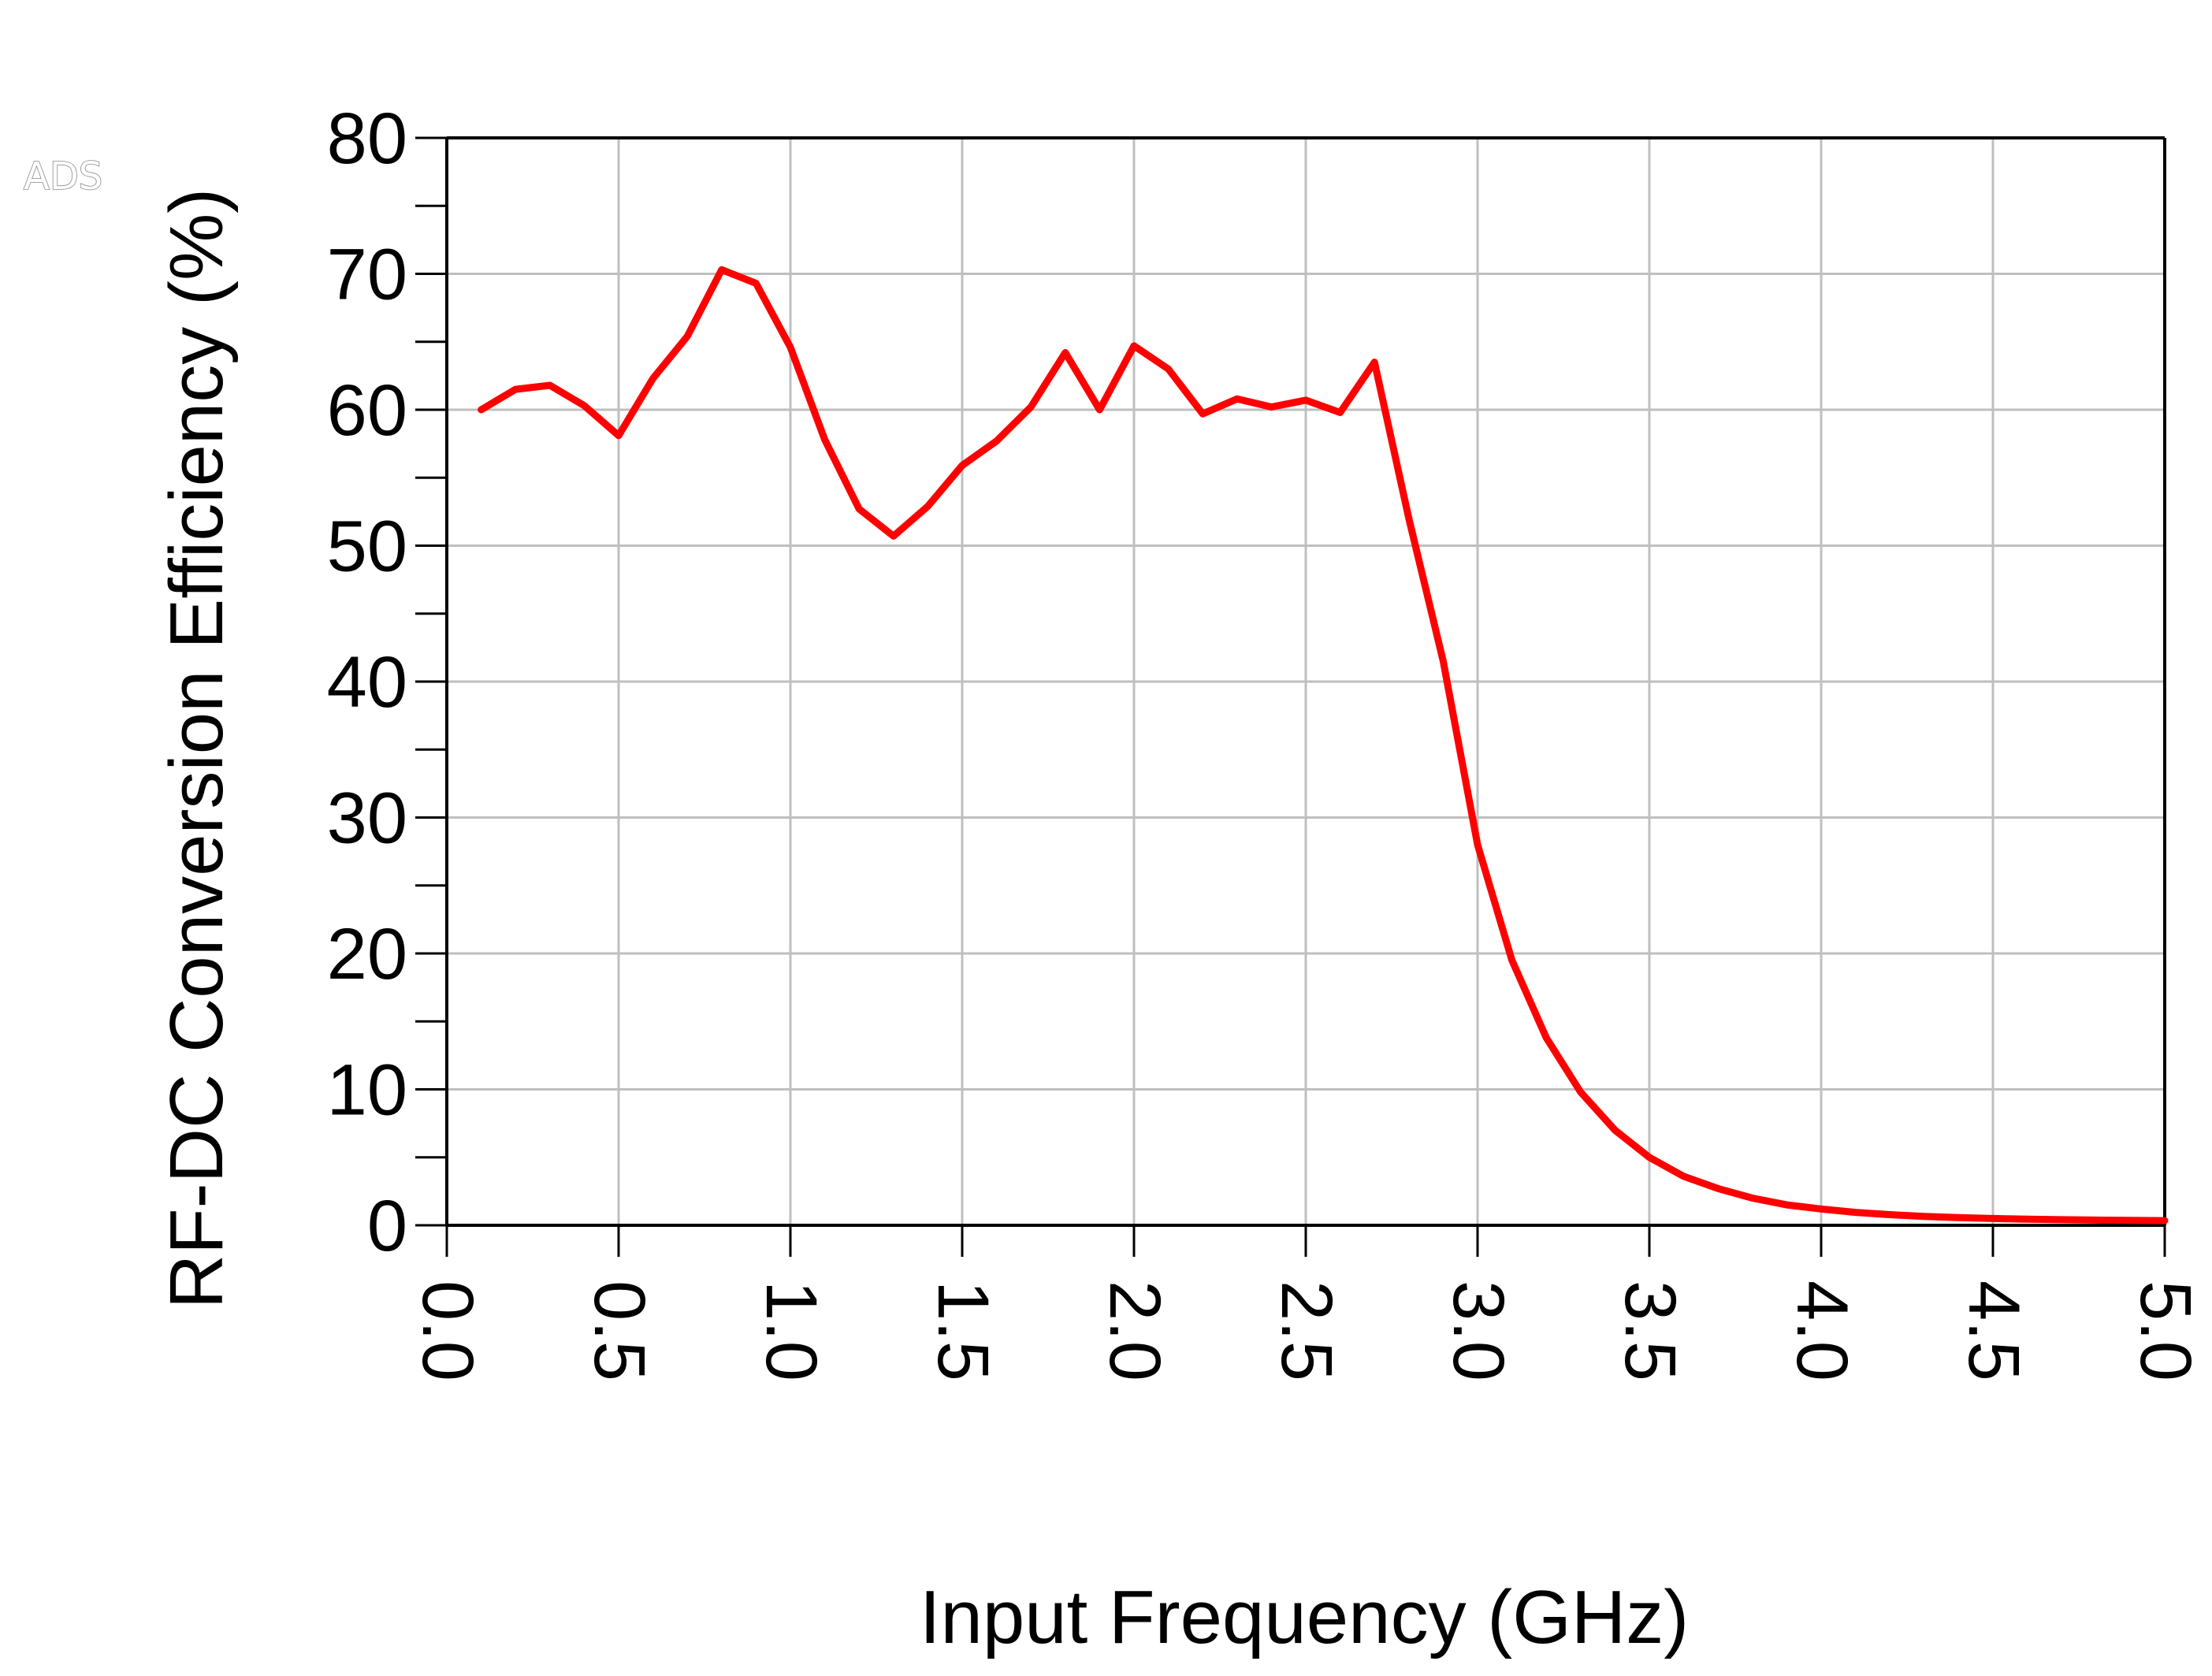 The image size is (2212, 1676). I want to click on x-tick-label-10: 5.0, so click(2165, 1330).